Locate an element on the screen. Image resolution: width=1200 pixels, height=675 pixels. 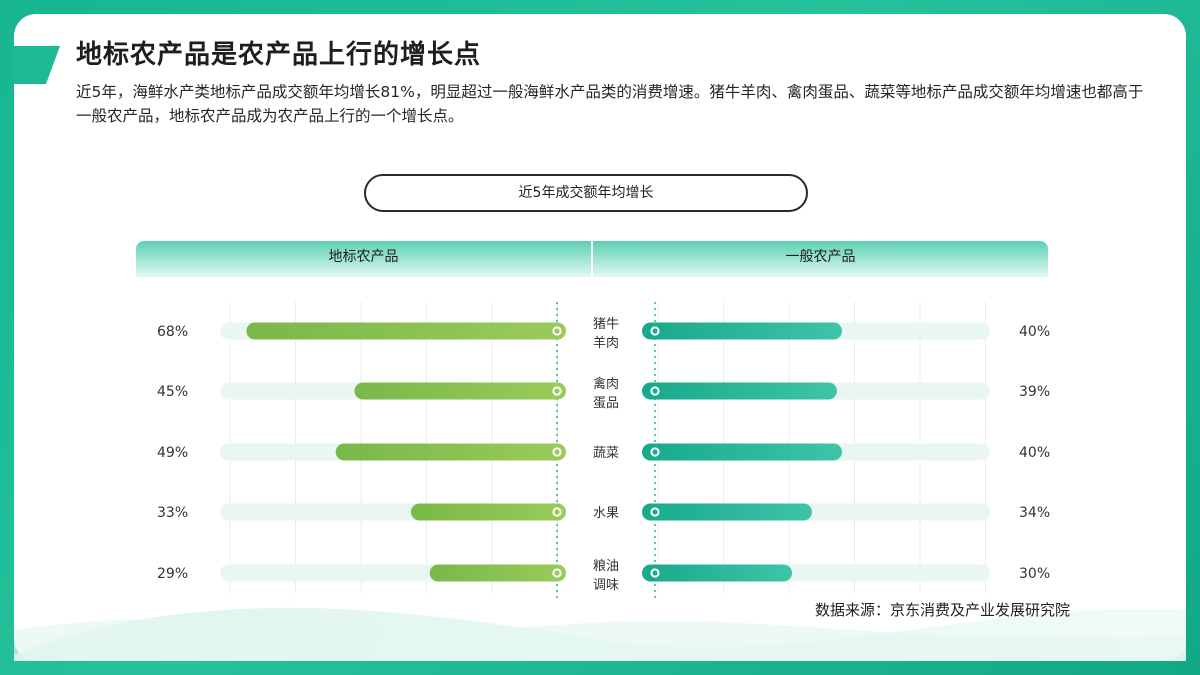
category-label: 水果 is located at coordinates (606, 513).